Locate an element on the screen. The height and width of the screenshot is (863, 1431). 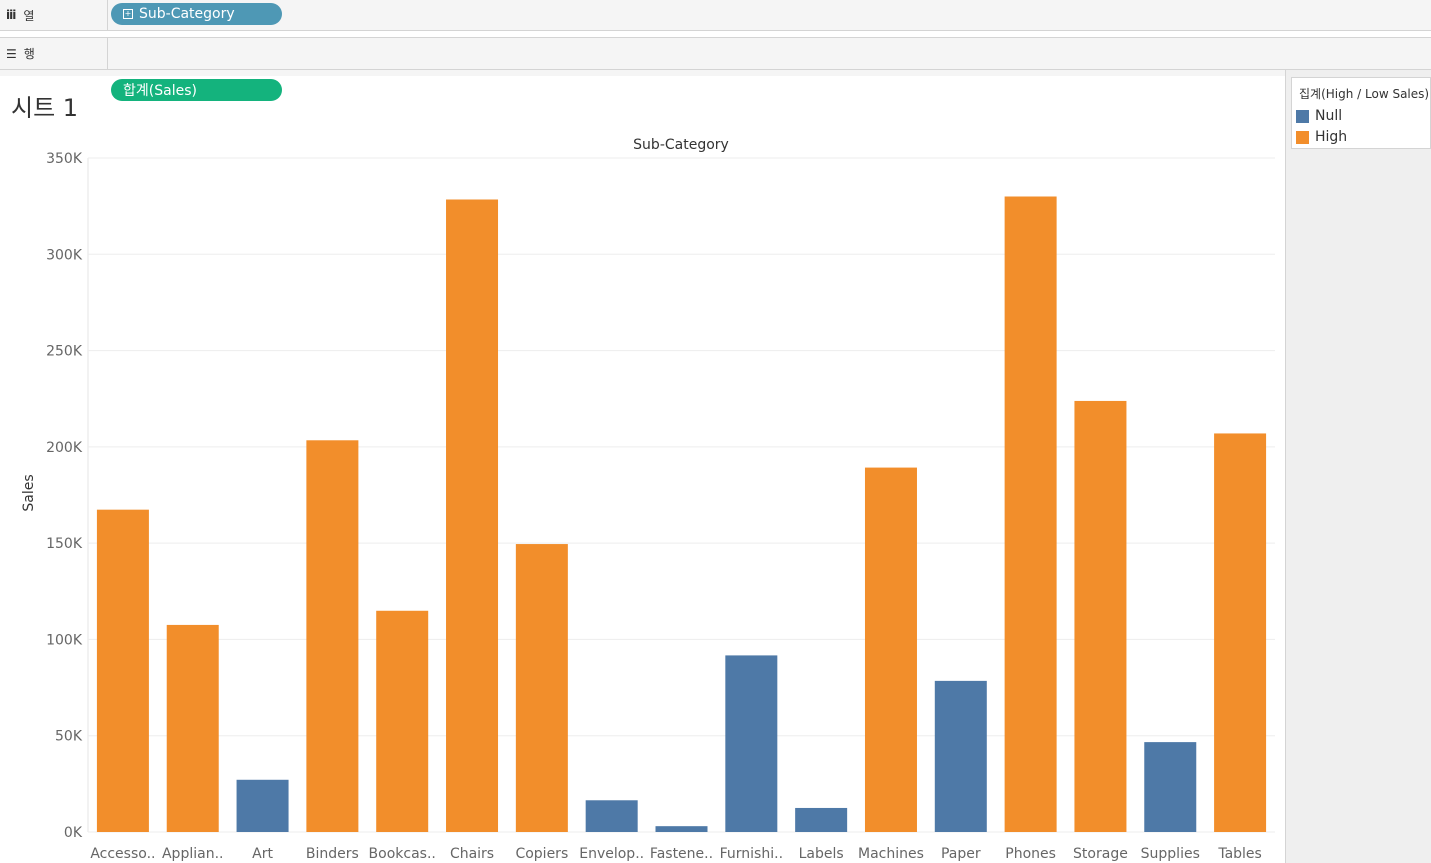
legend-label-high: High is located at coordinates (1331, 137).